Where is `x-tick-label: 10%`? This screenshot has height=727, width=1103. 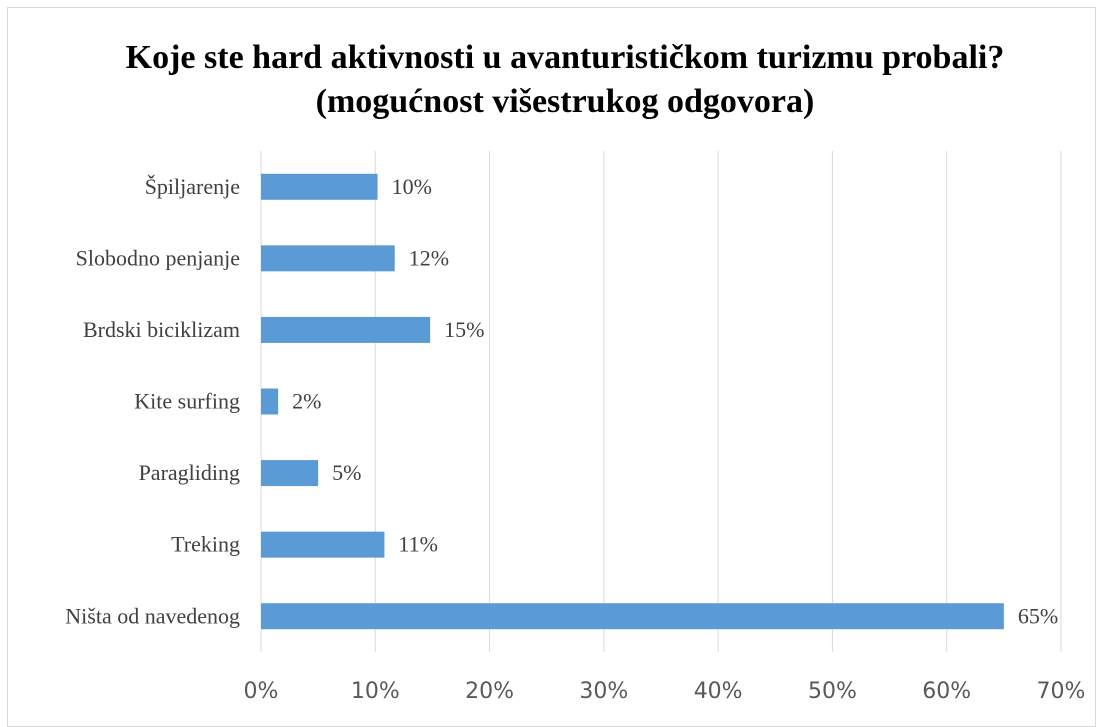
x-tick-label: 10% is located at coordinates (375, 691).